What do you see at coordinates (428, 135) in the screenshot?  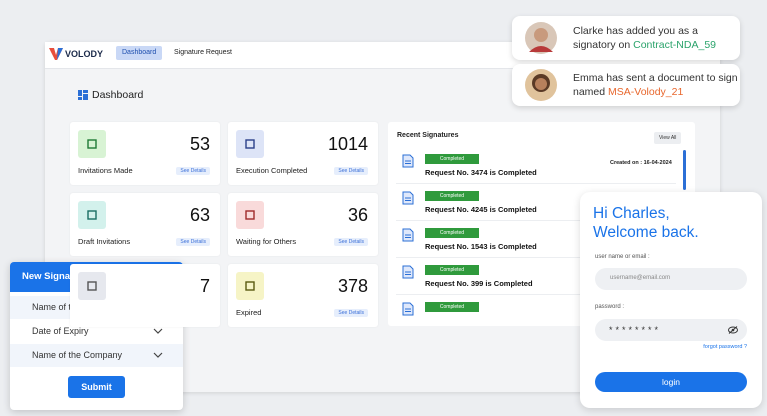 I see `panel-title: Recent Signatures` at bounding box center [428, 135].